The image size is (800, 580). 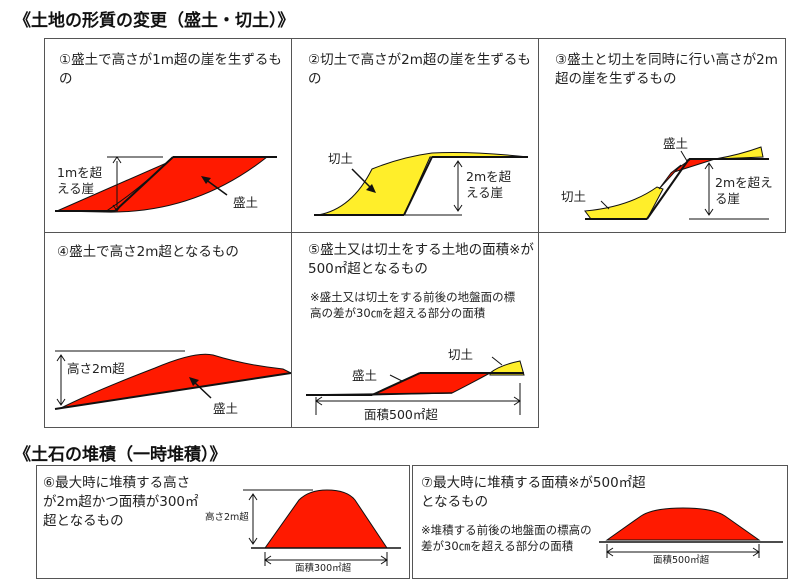 What do you see at coordinates (168, 135) in the screenshot?
I see `panel-1-fill-1m: ①盛土で高さが1m超の崖を生ずるもの 1mを超える崖 盛土` at bounding box center [168, 135].